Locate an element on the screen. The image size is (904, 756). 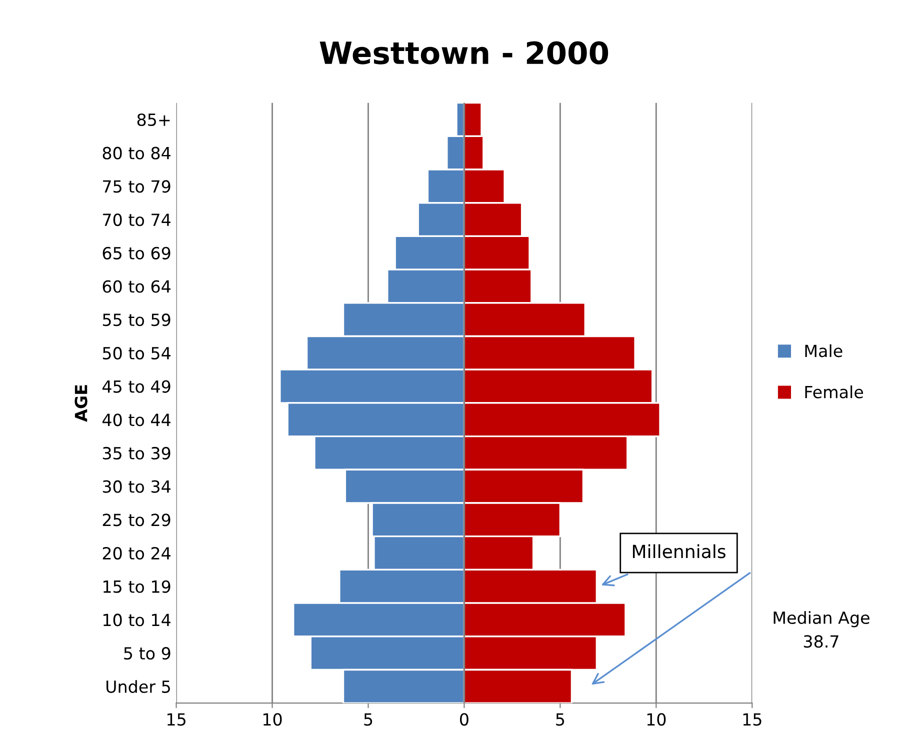
y-tick-label: 30 to 34 is located at coordinates (136, 486).